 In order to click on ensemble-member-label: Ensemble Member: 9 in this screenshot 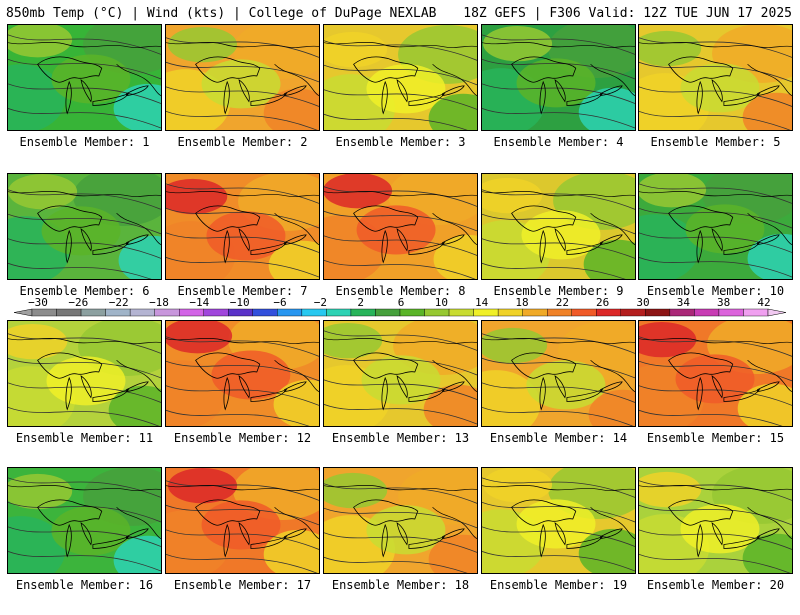, I will do `click(558, 291)`.